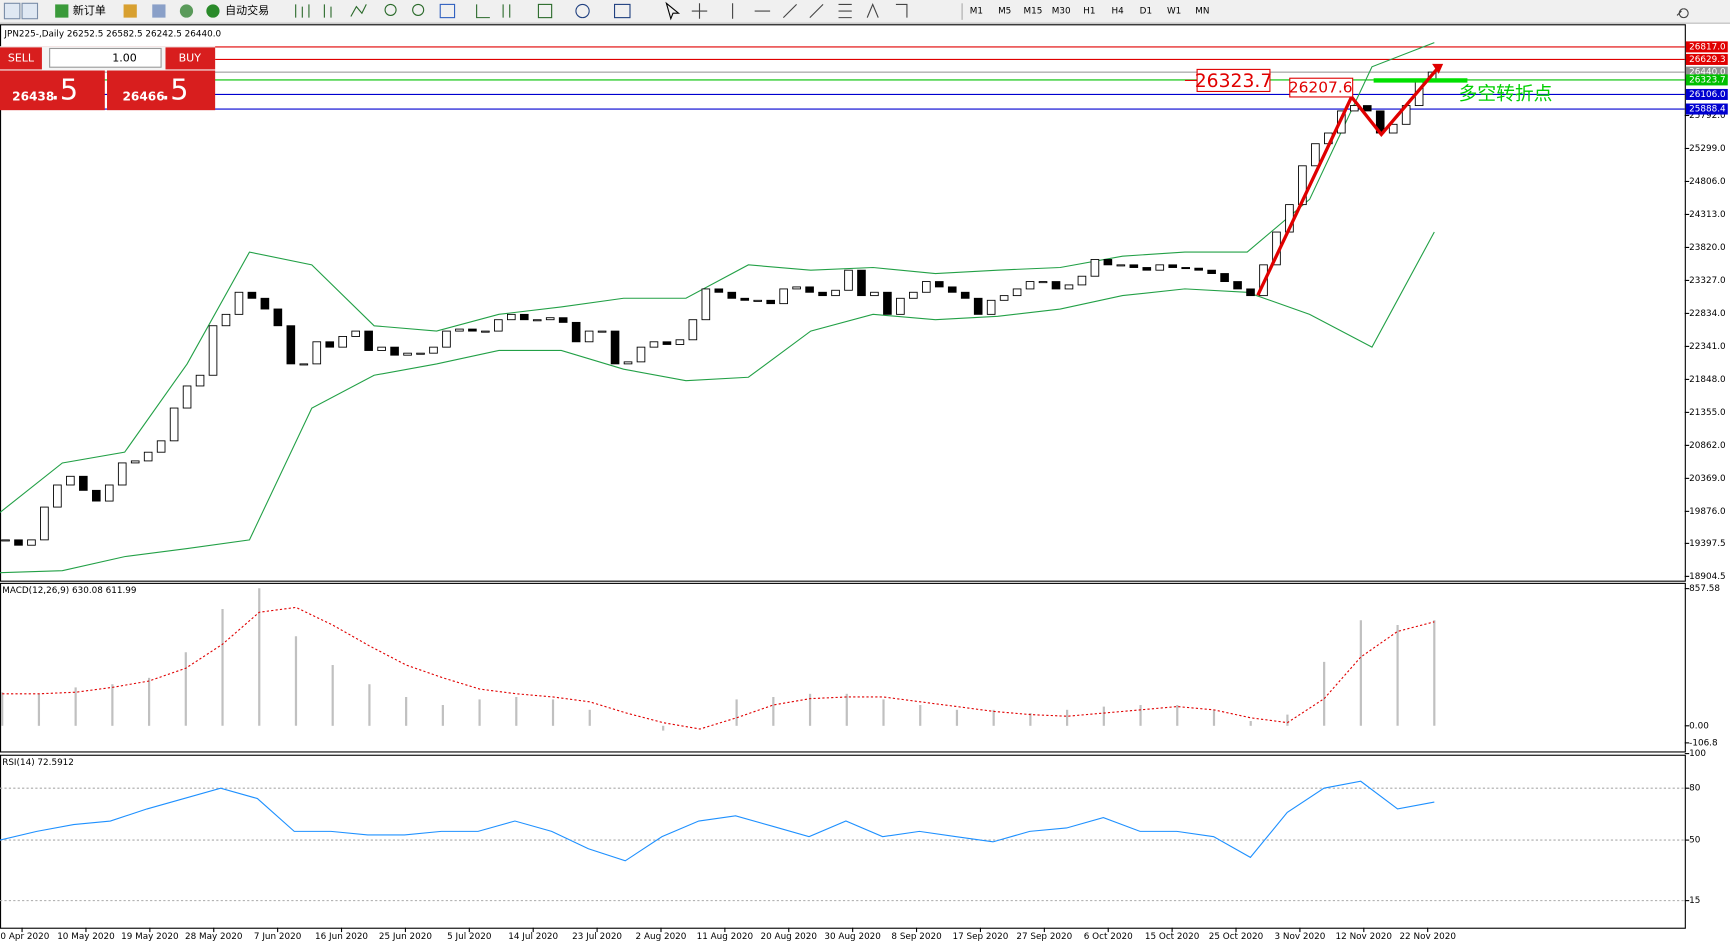 The width and height of the screenshot is (1730, 946). I want to click on lot-input, so click(105, 57).